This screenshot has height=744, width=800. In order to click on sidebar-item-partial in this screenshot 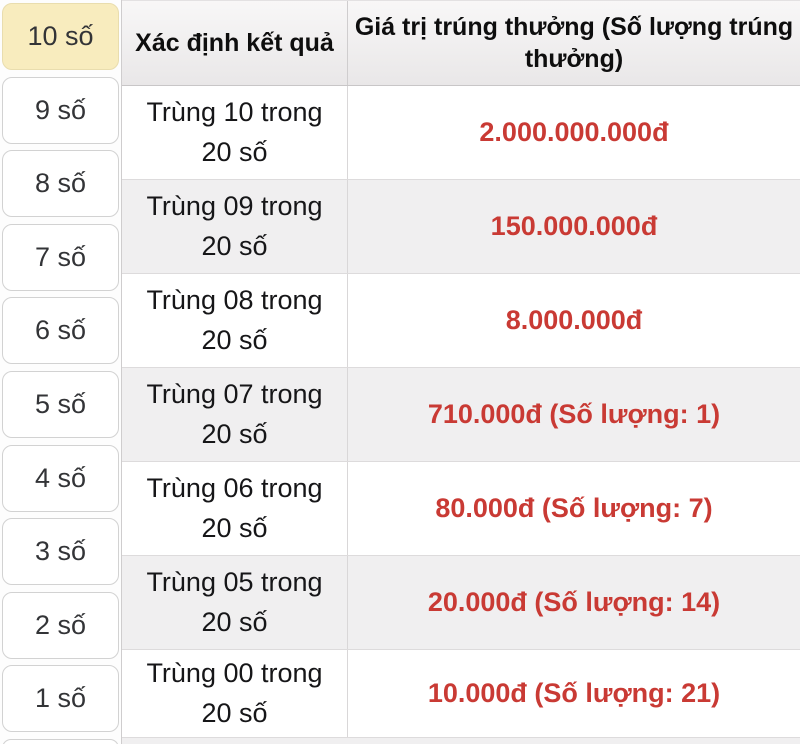, I will do `click(60, 741)`.